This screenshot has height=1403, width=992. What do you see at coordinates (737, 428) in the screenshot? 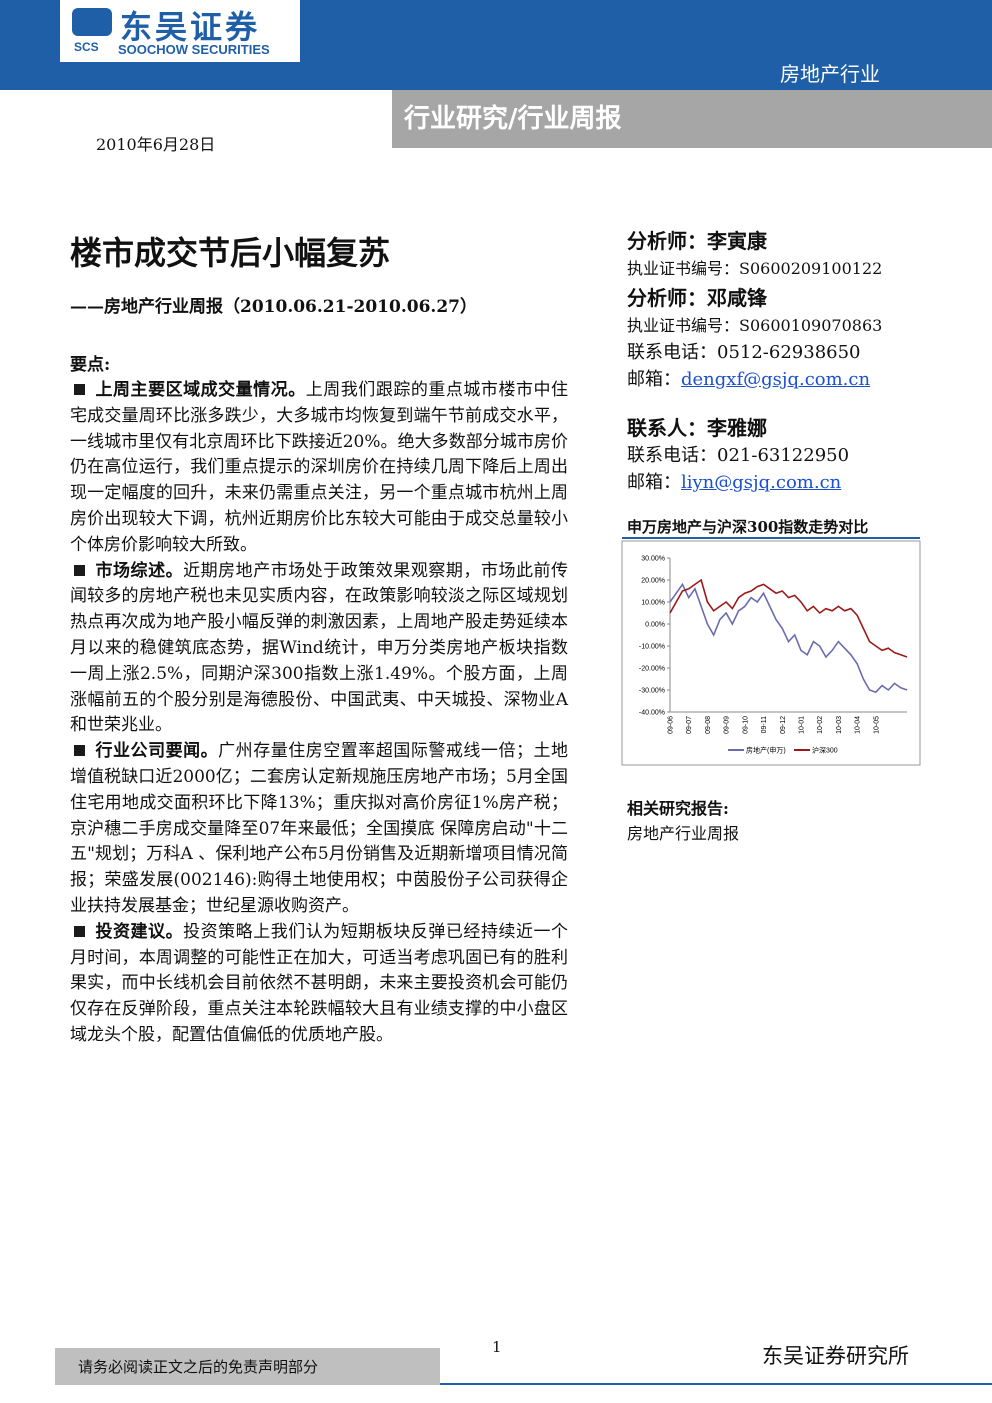
I see `contact-name: 李雅娜` at bounding box center [737, 428].